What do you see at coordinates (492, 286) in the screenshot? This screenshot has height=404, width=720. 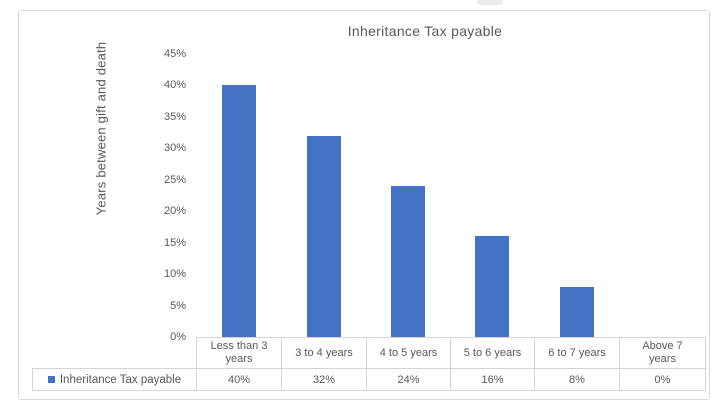 I see `bar-5-to-6-years` at bounding box center [492, 286].